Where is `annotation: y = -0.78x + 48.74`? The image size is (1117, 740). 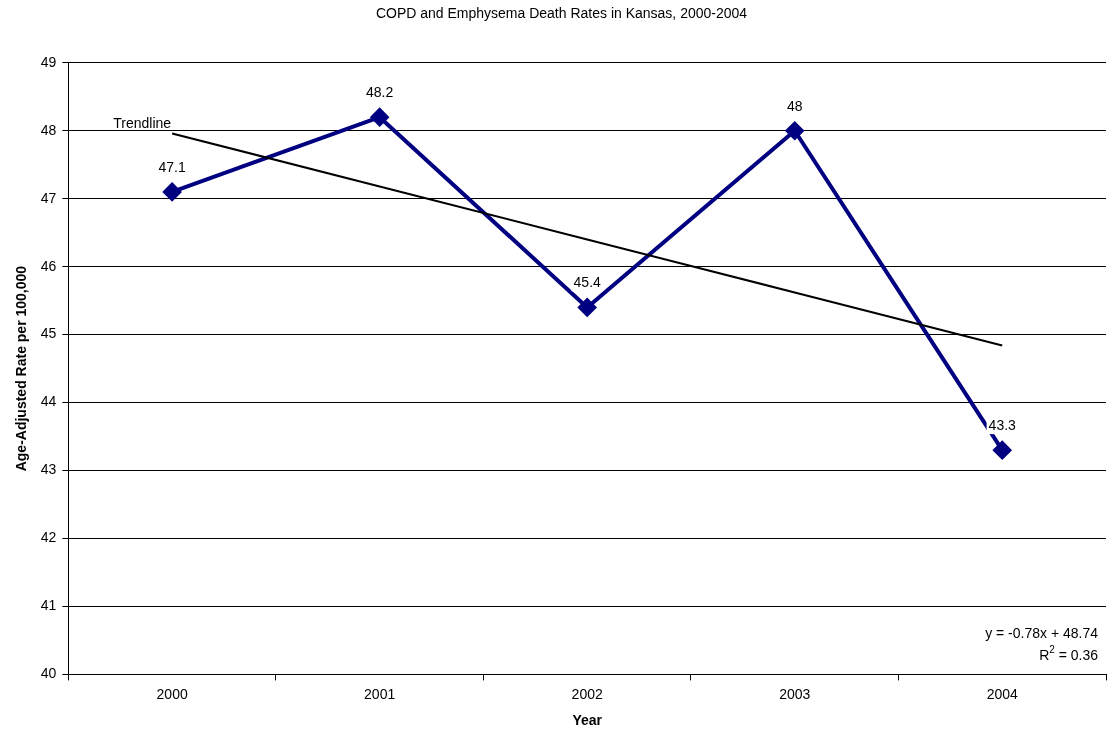 annotation: y = -0.78x + 48.74 is located at coordinates (1042, 633).